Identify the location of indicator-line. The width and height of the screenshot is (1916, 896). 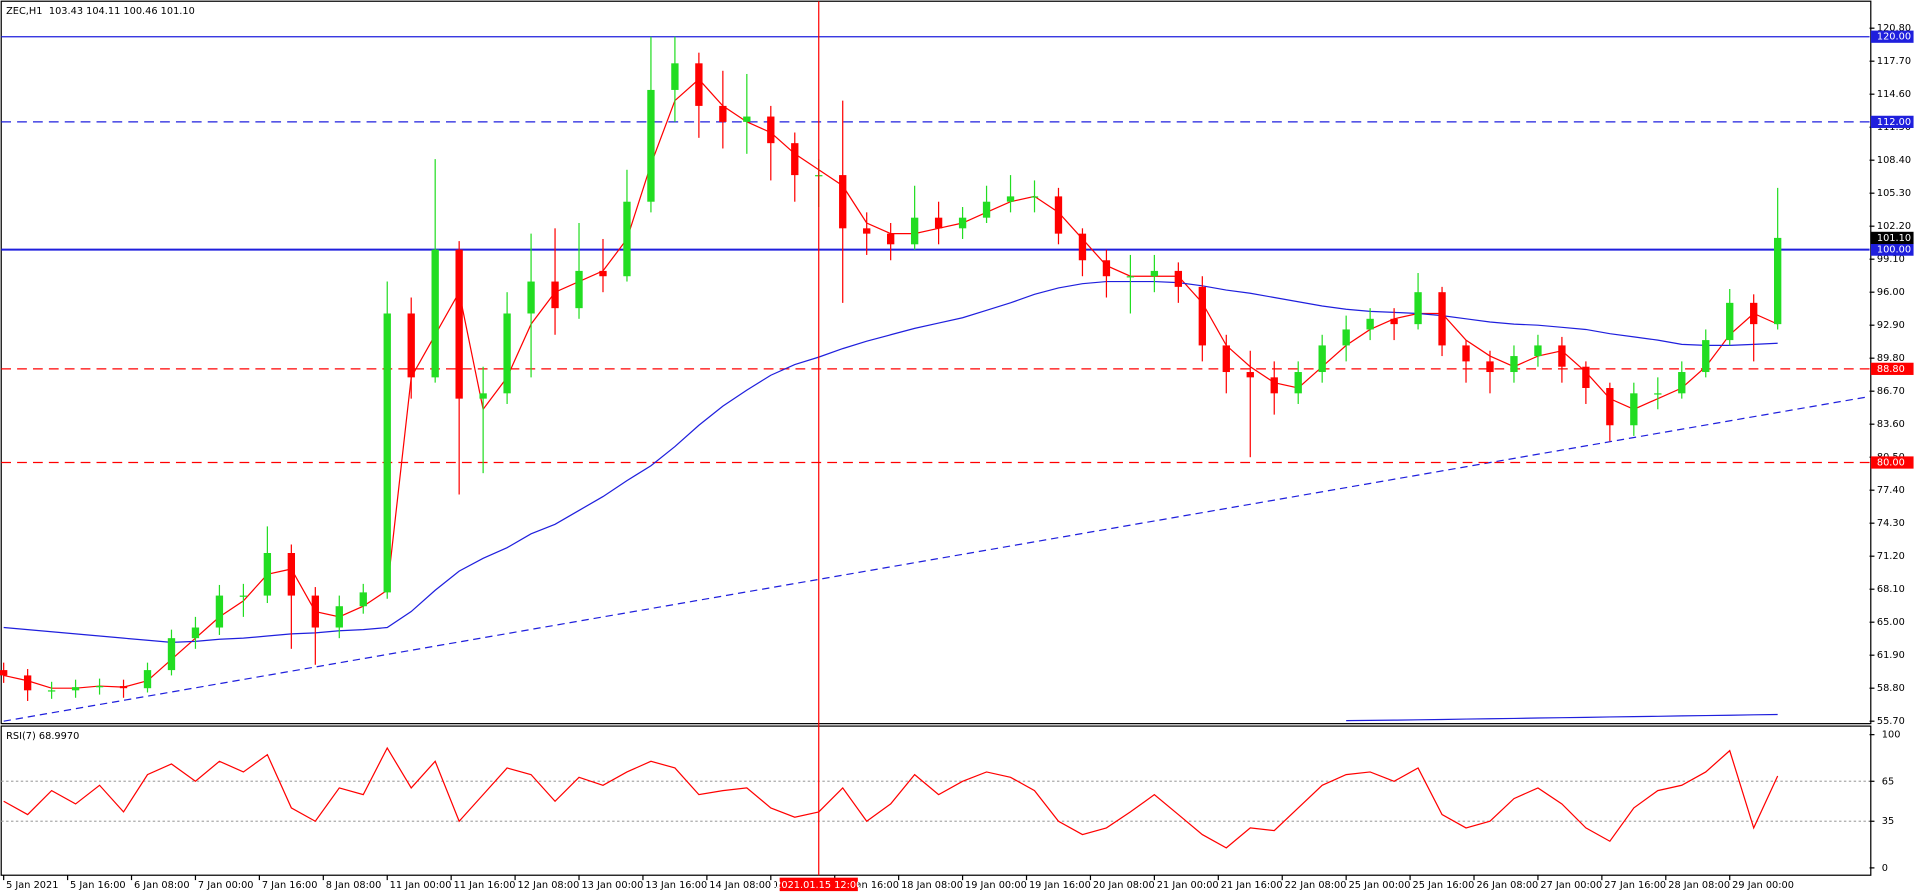
(1562, 717).